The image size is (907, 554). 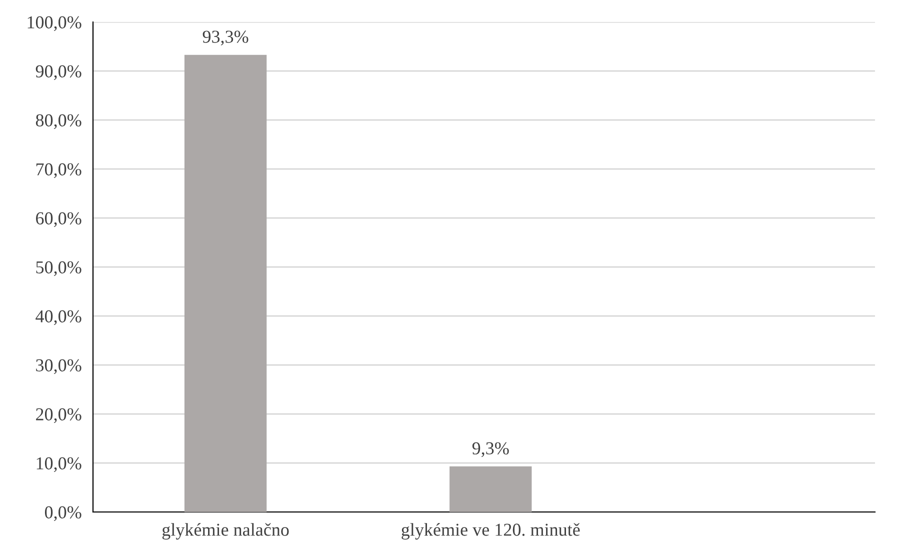 I want to click on y-tick-label: 40,0%, so click(x=59, y=318).